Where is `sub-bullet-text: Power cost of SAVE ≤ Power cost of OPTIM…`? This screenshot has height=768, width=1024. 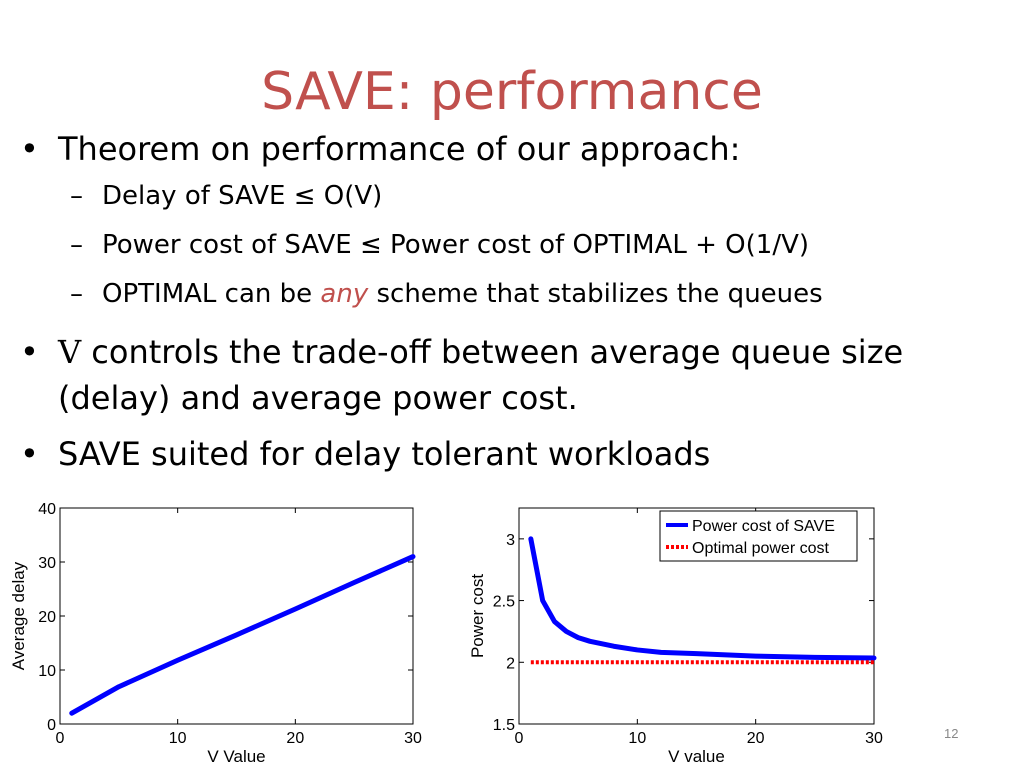 sub-bullet-text: Power cost of SAVE ≤ Power cost of OPTIM… is located at coordinates (456, 245).